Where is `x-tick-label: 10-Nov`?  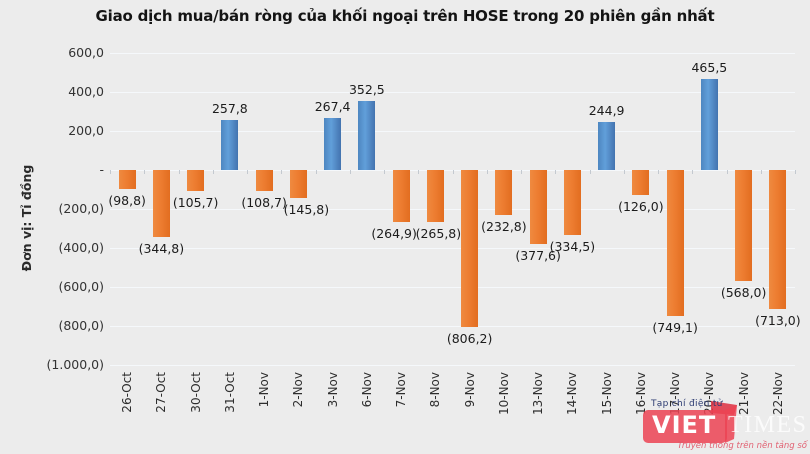 x-tick-label: 10-Nov is located at coordinates (503, 394).